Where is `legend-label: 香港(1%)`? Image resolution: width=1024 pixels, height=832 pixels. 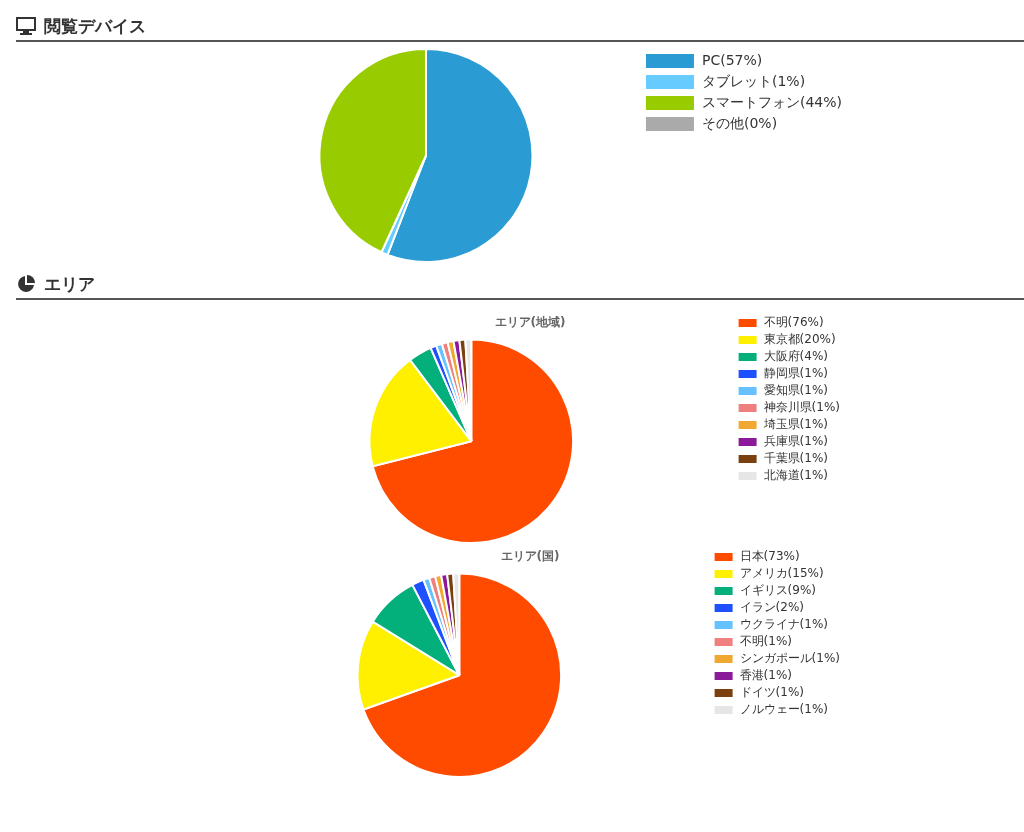
legend-label: 香港(1%) is located at coordinates (766, 675).